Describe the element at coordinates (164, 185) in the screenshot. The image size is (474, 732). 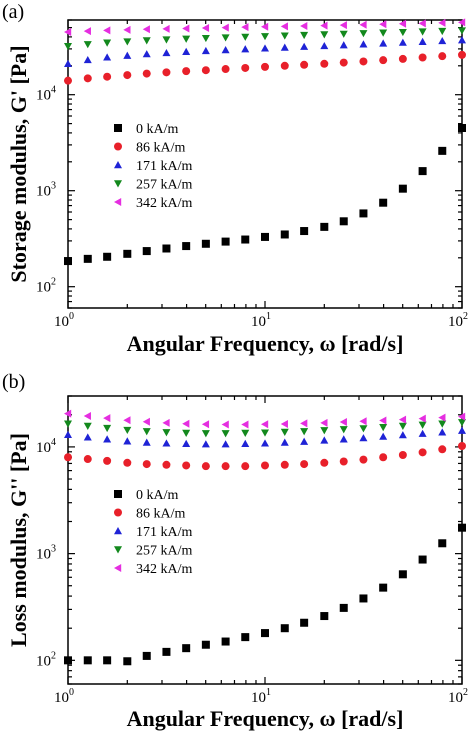
I see `legend-label: 257 kA/m` at that location.